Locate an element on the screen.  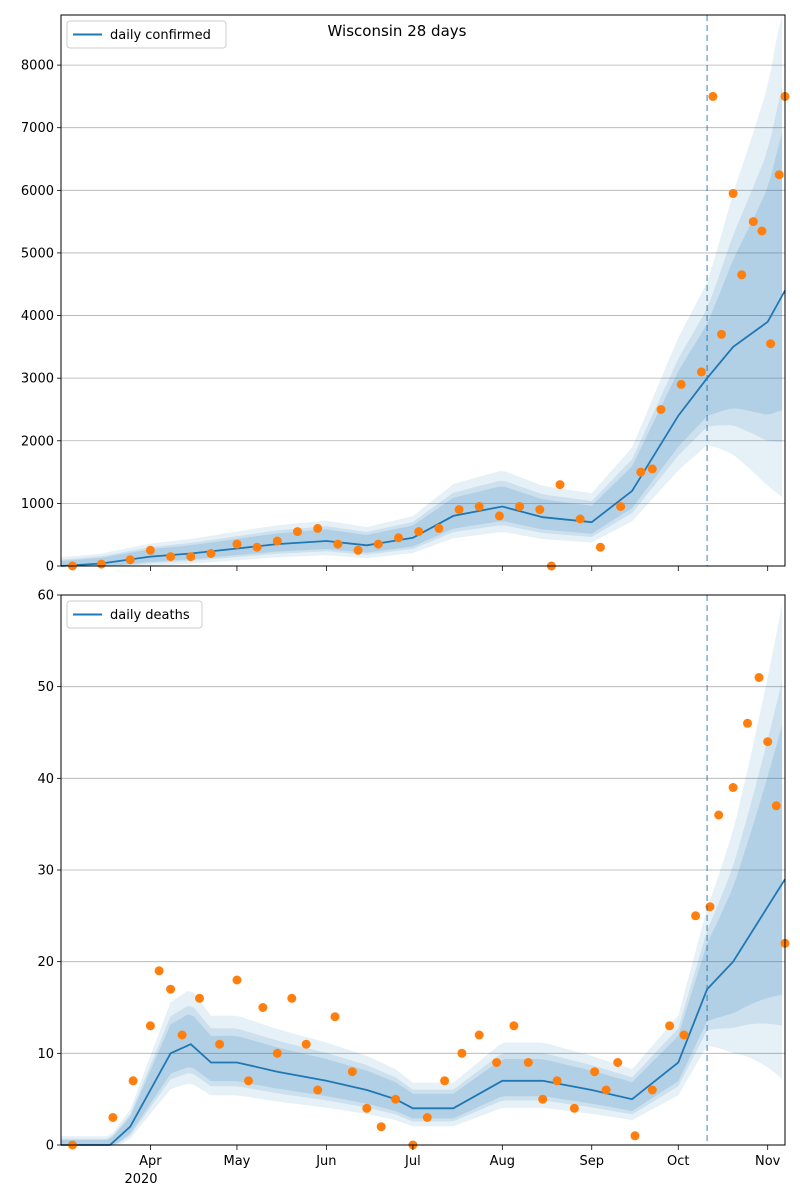
y-tick-label: 0 is located at coordinates (50, 1146).